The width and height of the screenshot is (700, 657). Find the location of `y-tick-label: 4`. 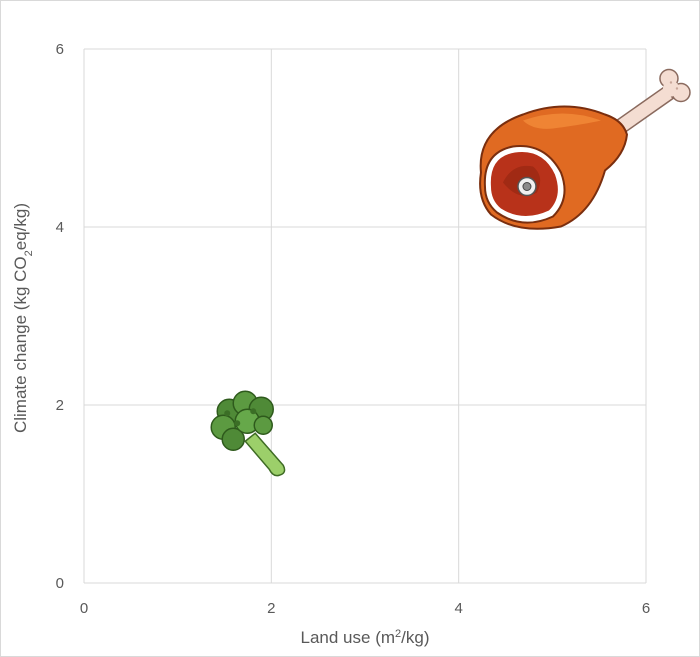

y-tick-label: 4 is located at coordinates (60, 227).